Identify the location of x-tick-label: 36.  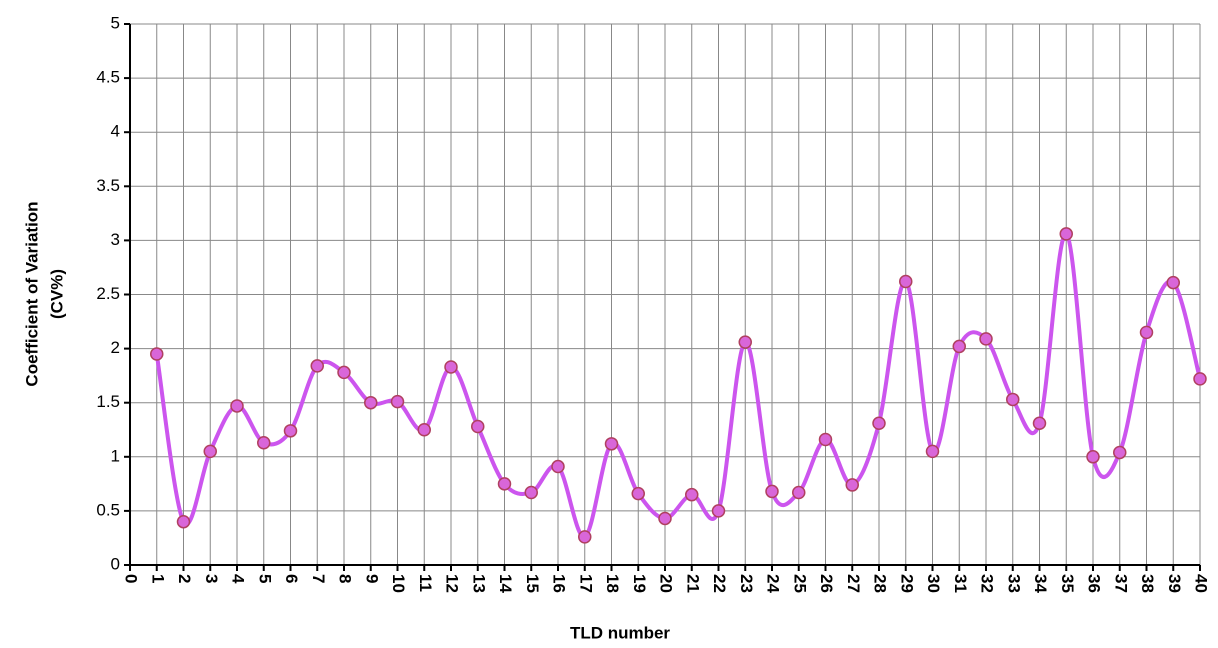
(1094, 583).